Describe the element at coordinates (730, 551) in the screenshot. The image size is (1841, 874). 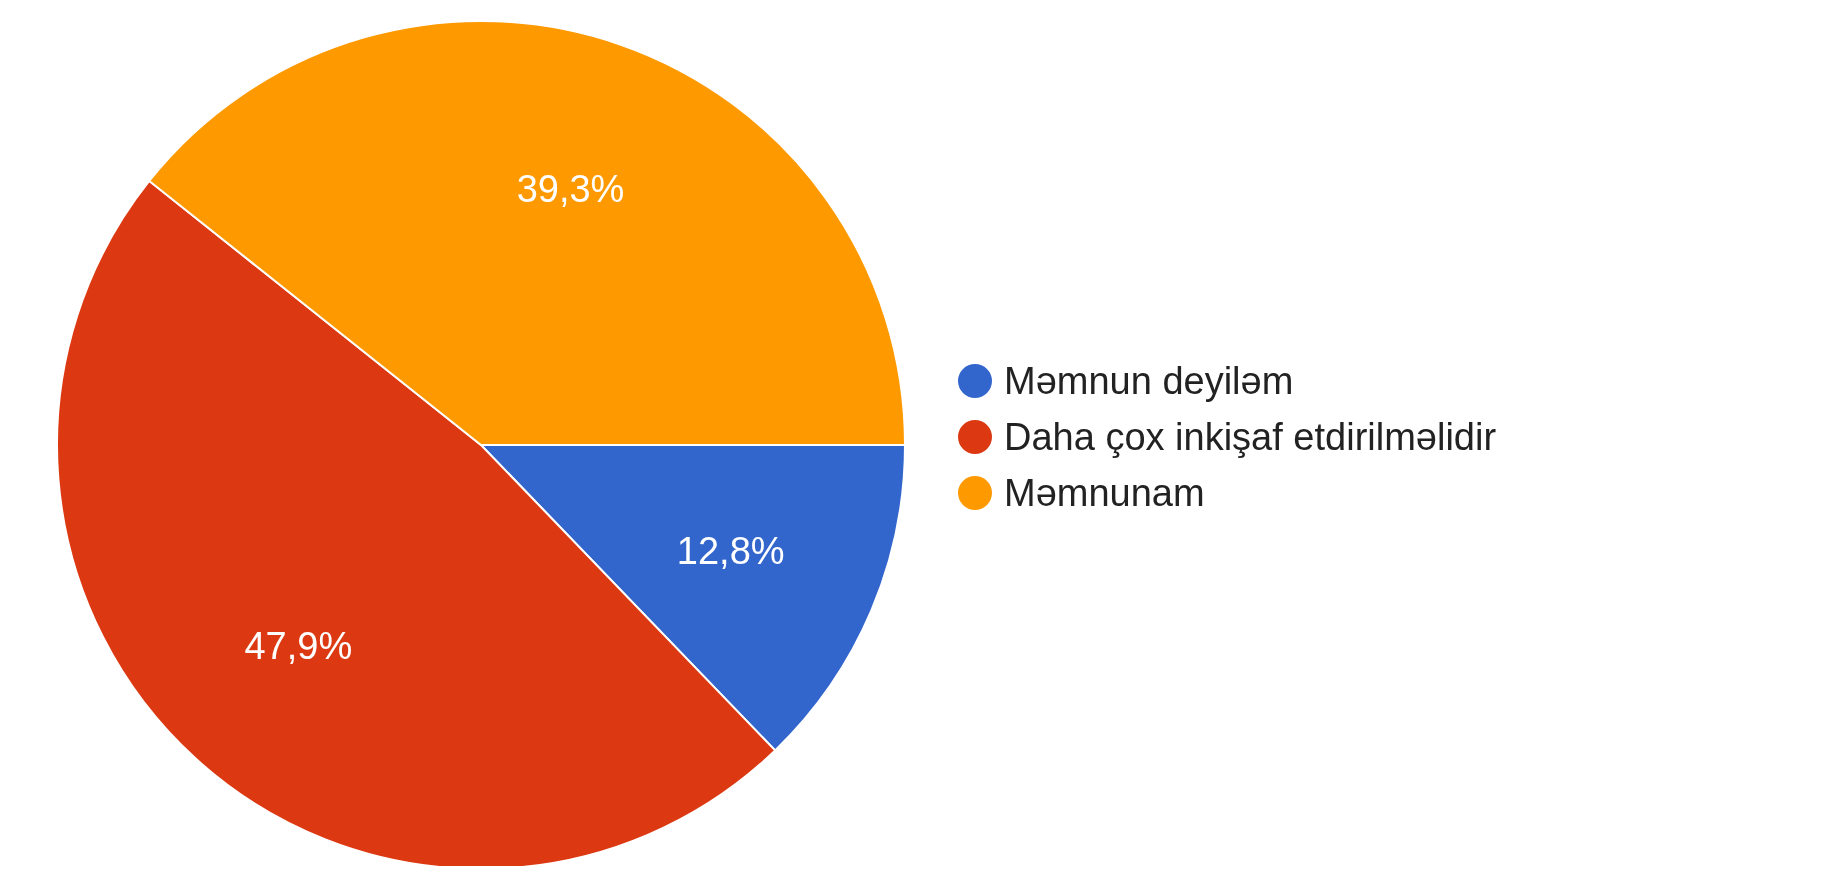
I see `data-label: 12,8%` at that location.